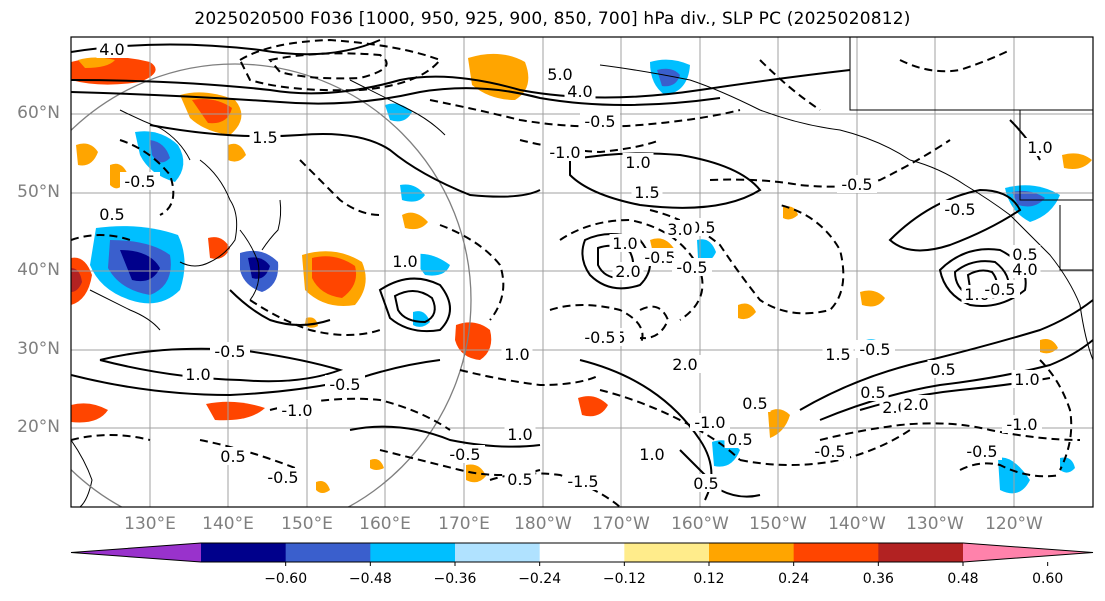 The image size is (1105, 601). What do you see at coordinates (915, 404) in the screenshot?
I see `contour-label: 2.0` at bounding box center [915, 404].